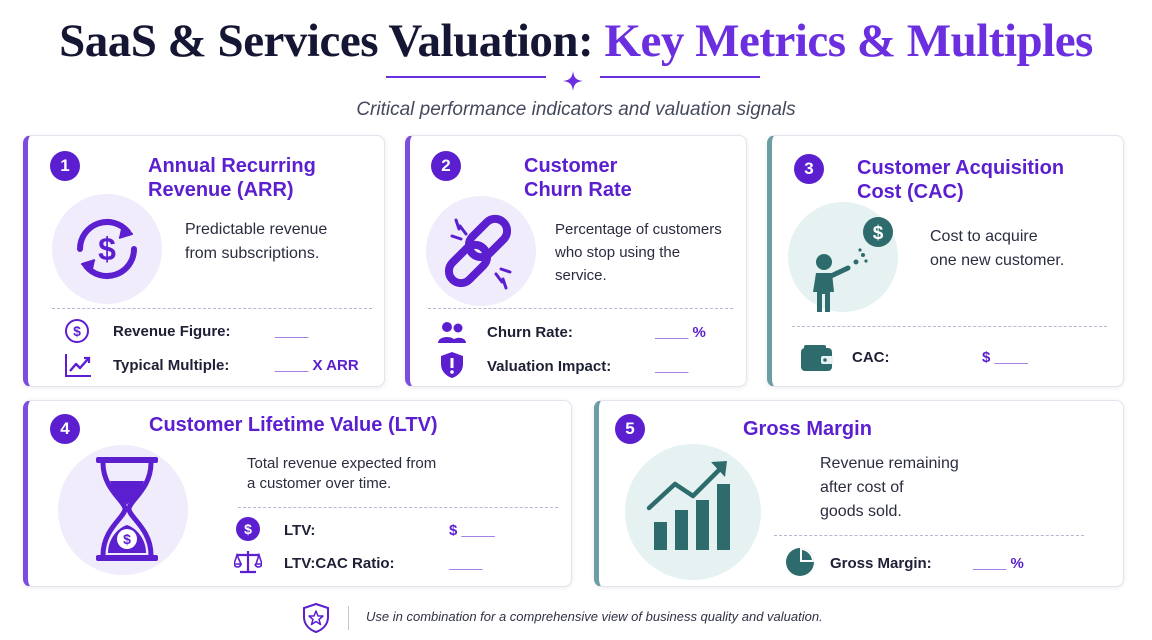 This screenshot has width=1152, height=640. I want to click on description-line: a customer over time., so click(319, 483).